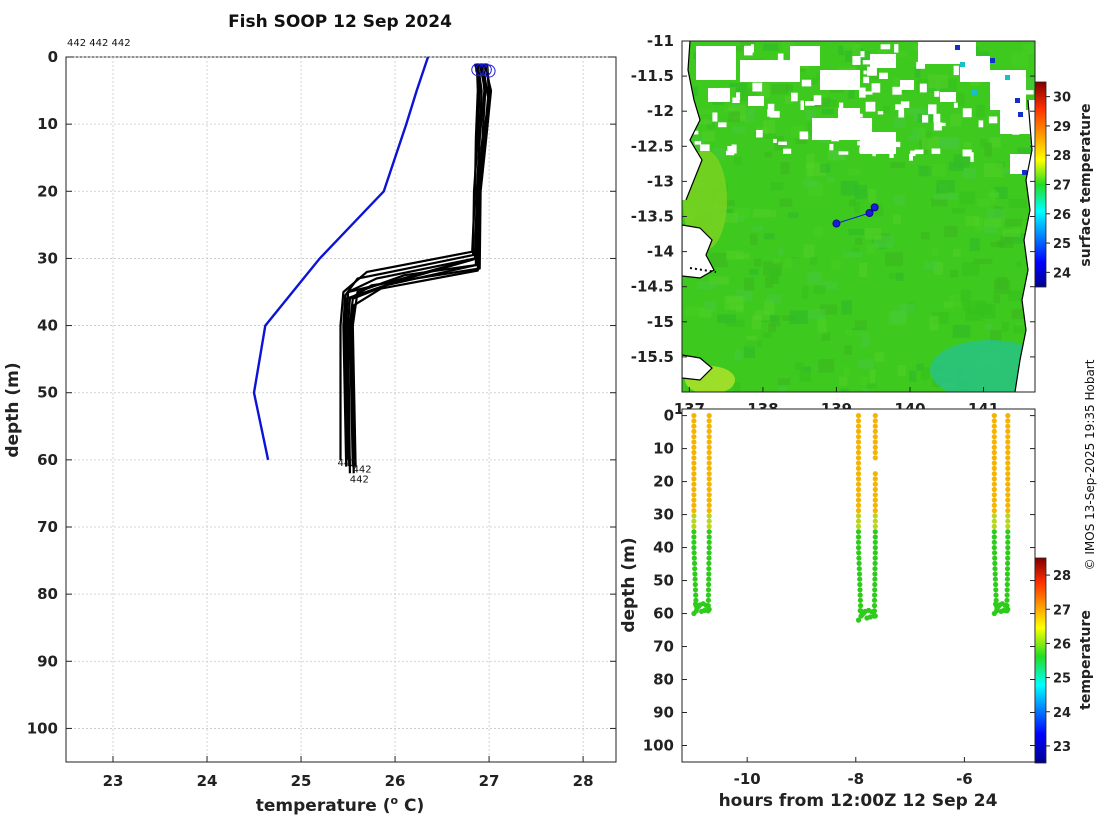 Image resolution: width=1100 pixels, height=820 pixels. What do you see at coordinates (47, 393) in the screenshot?
I see `y-tick-label: 50` at bounding box center [47, 393].